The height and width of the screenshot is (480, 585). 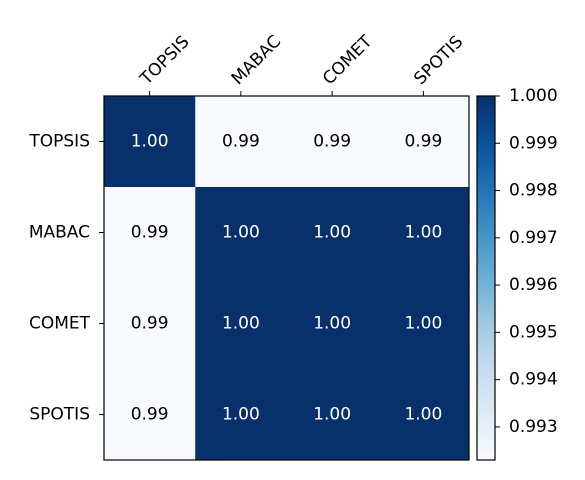 What do you see at coordinates (486, 278) in the screenshot?
I see `colorbar` at bounding box center [486, 278].